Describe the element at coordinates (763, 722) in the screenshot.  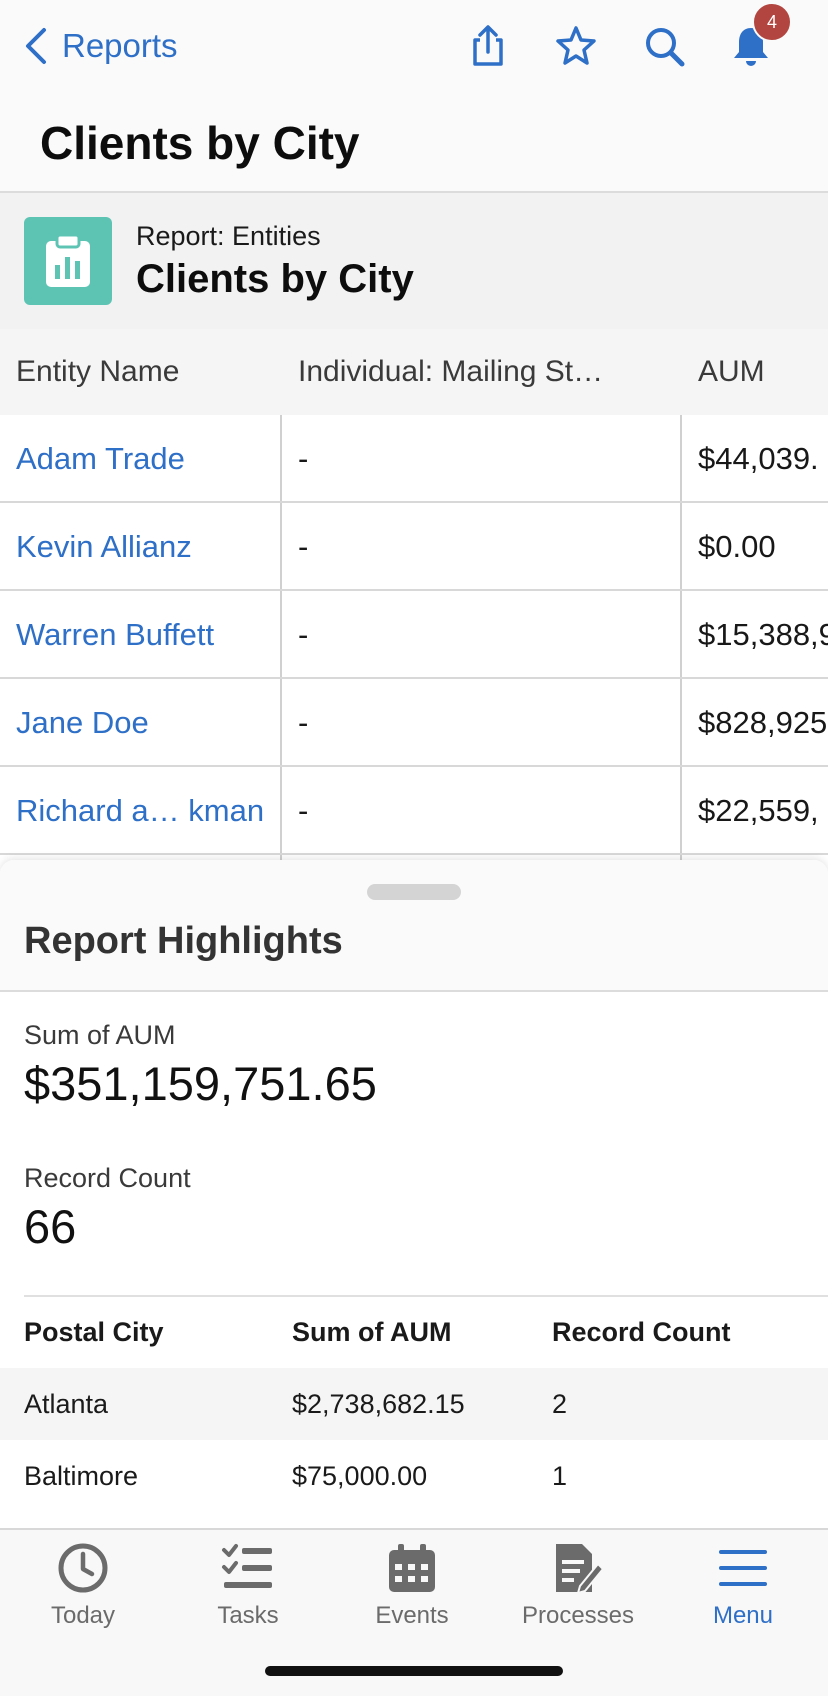
I see `aum-cell: $828,925` at that location.